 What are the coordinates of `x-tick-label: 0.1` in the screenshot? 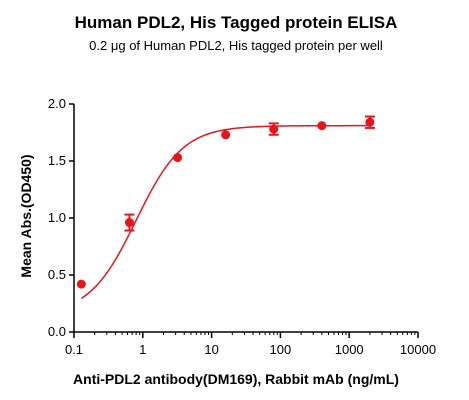 It's located at (74, 349).